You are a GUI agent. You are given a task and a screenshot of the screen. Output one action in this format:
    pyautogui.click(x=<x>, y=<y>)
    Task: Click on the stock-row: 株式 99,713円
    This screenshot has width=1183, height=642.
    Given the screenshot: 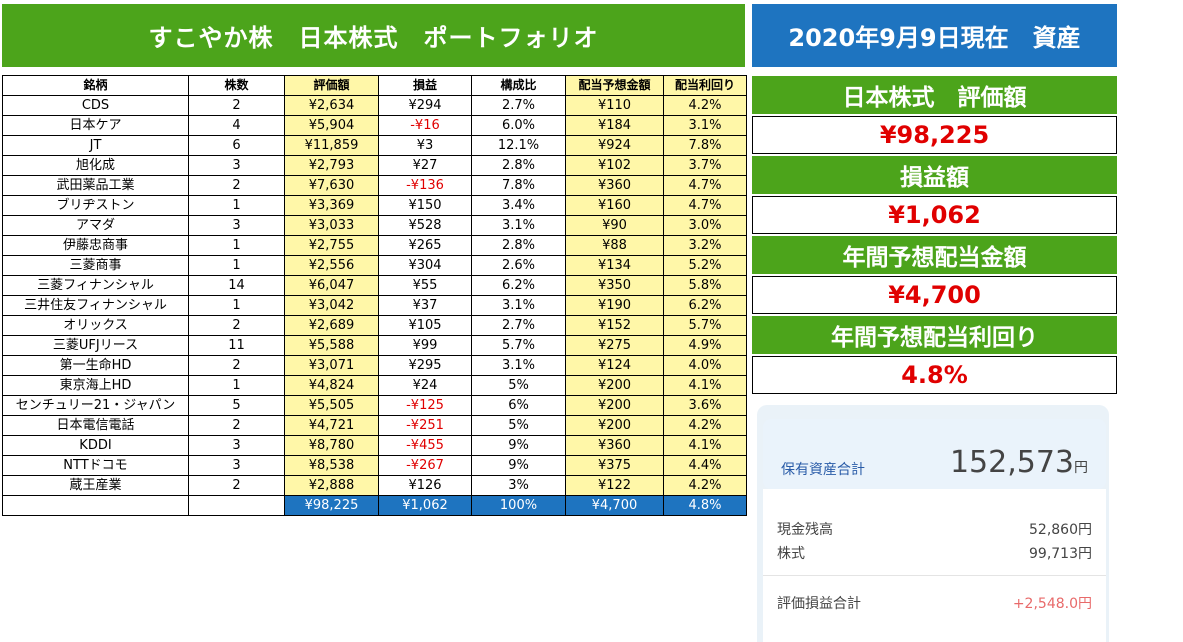 What is the action you would take?
    pyautogui.click(x=934, y=553)
    